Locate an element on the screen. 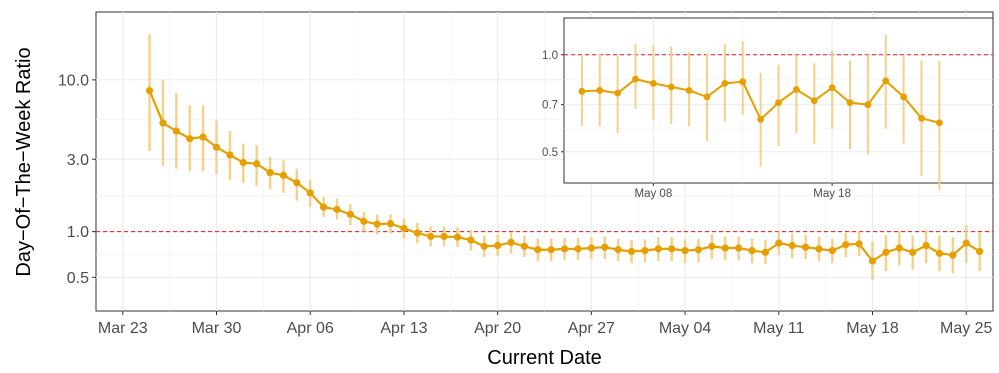  x-tick-label: Apr 27 is located at coordinates (591, 328).